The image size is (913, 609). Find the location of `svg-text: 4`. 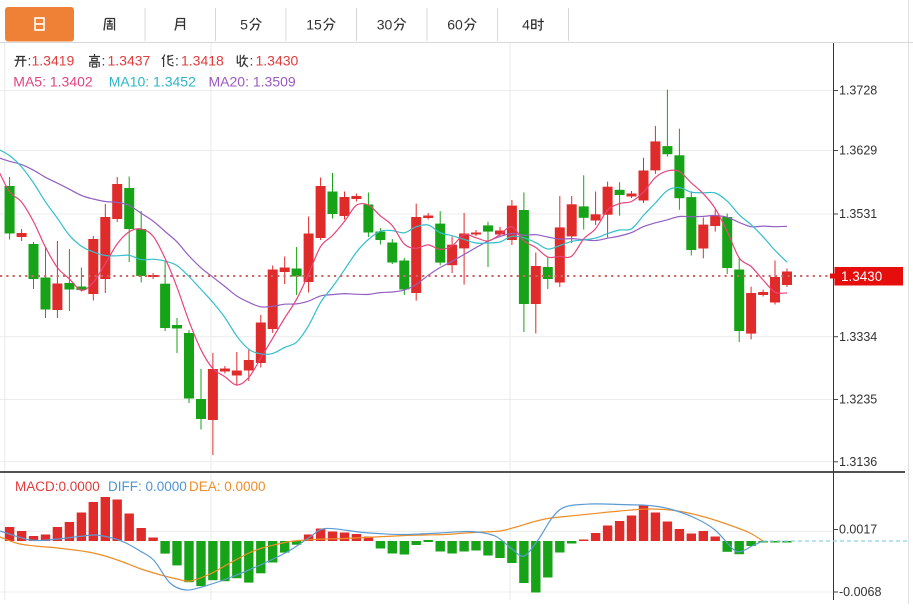

svg-text: 4 is located at coordinates (526, 25).